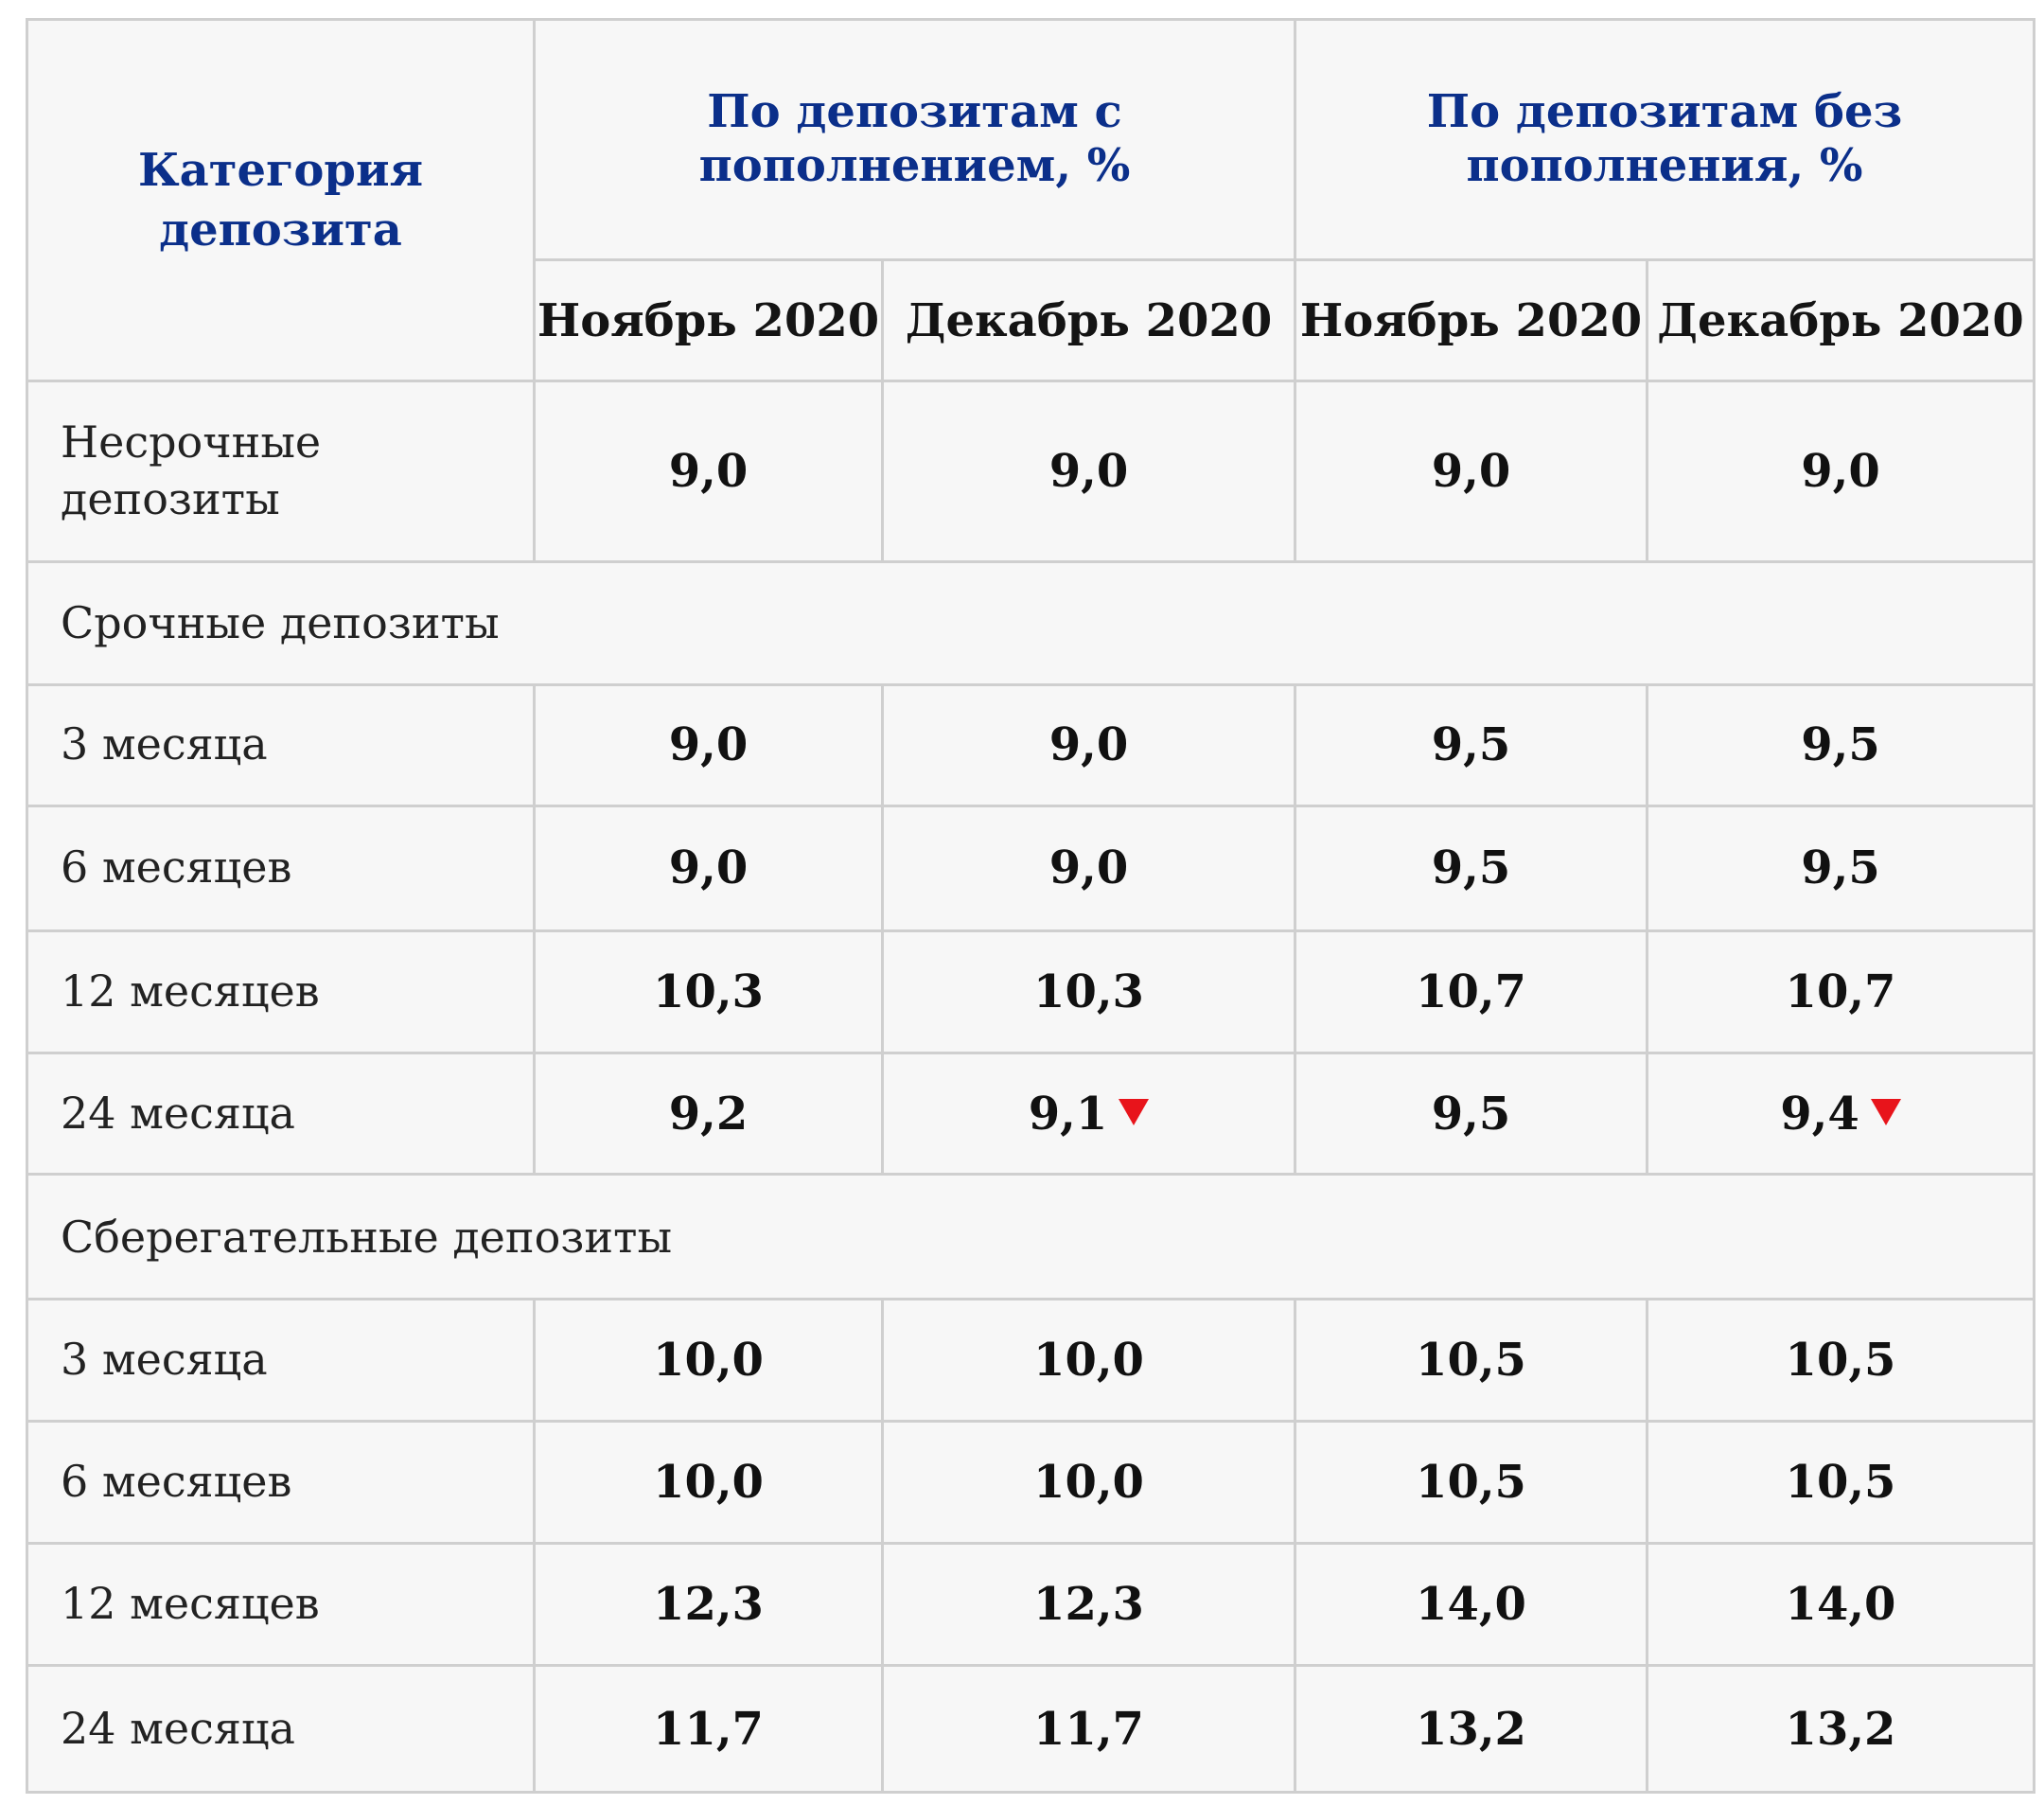 This screenshot has width=2044, height=1805. I want to click on with-topup-header-label: По депозитам с пополнением, %, so click(914, 139).